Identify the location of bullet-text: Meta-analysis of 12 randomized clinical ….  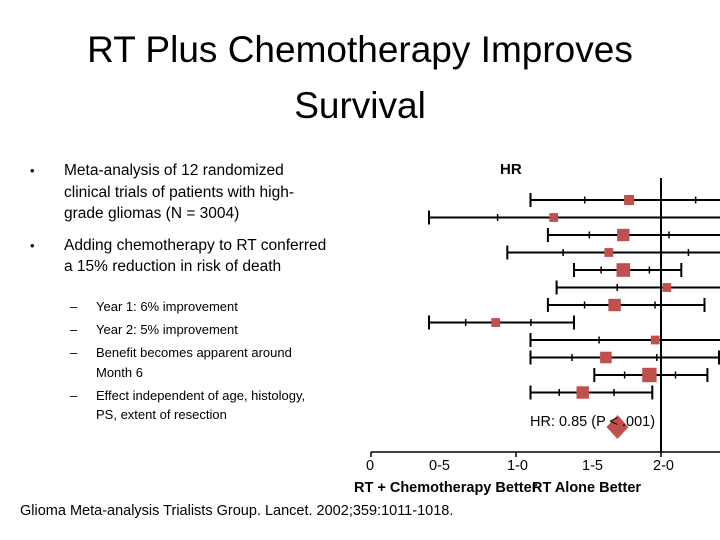
(179, 192).